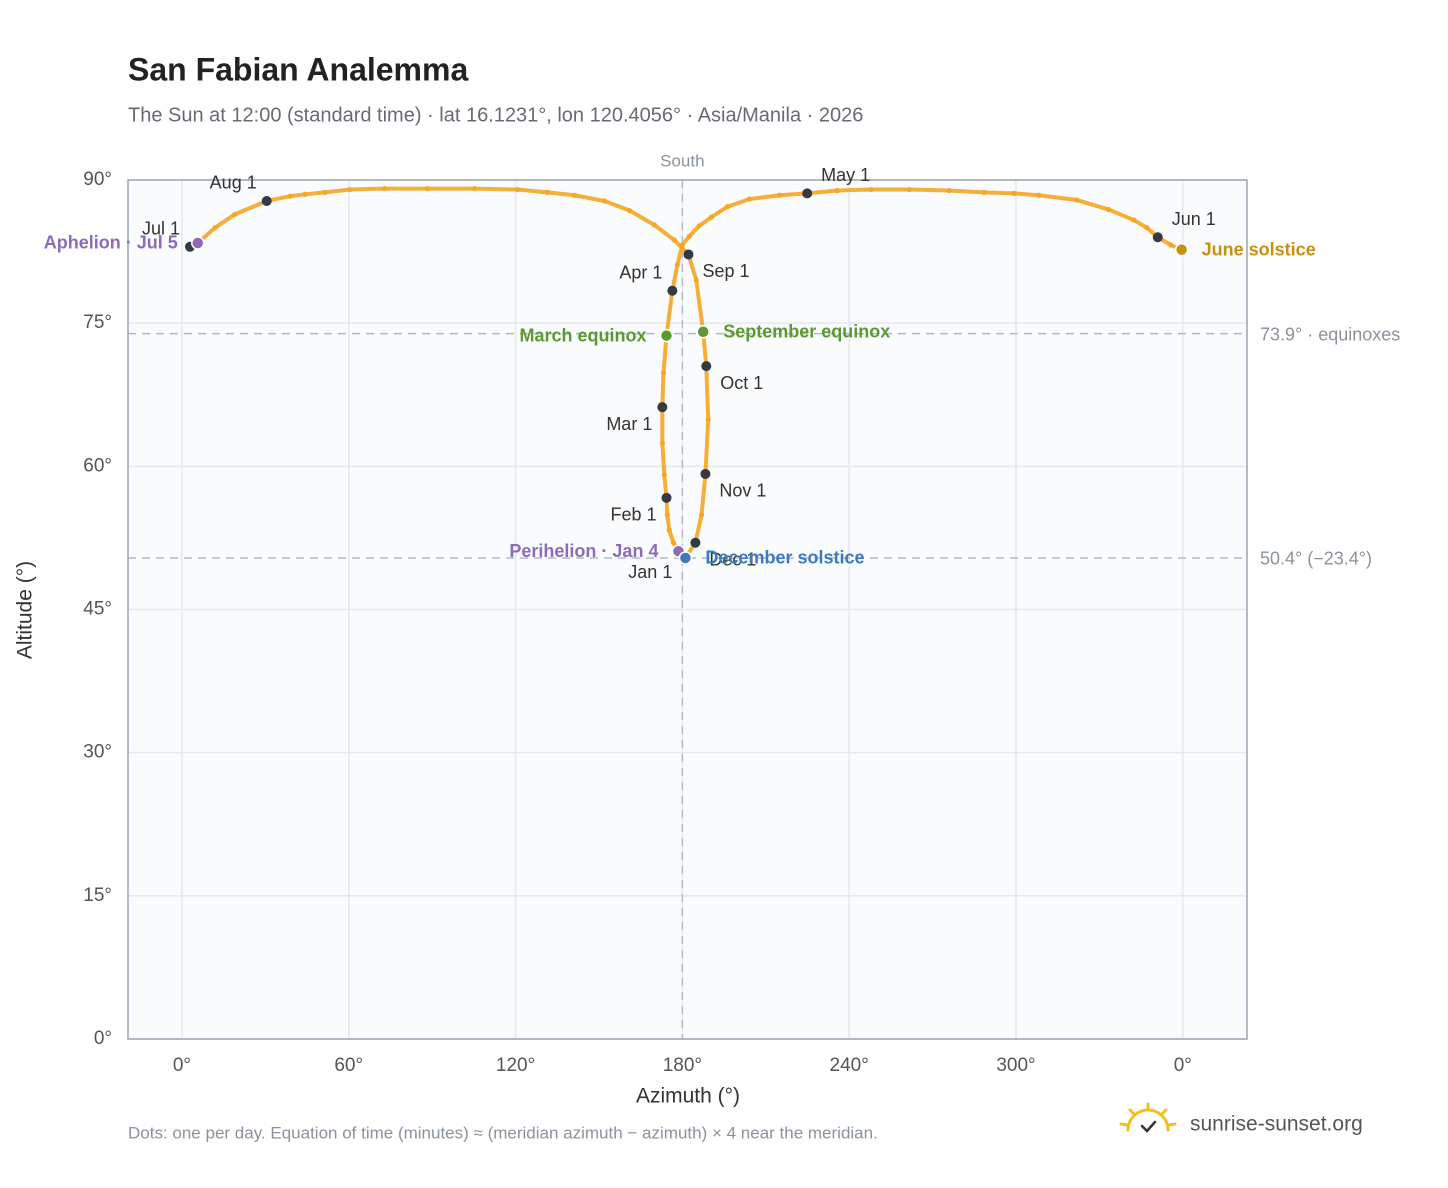 The image size is (1448, 1188). I want to click on y-tick-label: 90°, so click(97, 179).